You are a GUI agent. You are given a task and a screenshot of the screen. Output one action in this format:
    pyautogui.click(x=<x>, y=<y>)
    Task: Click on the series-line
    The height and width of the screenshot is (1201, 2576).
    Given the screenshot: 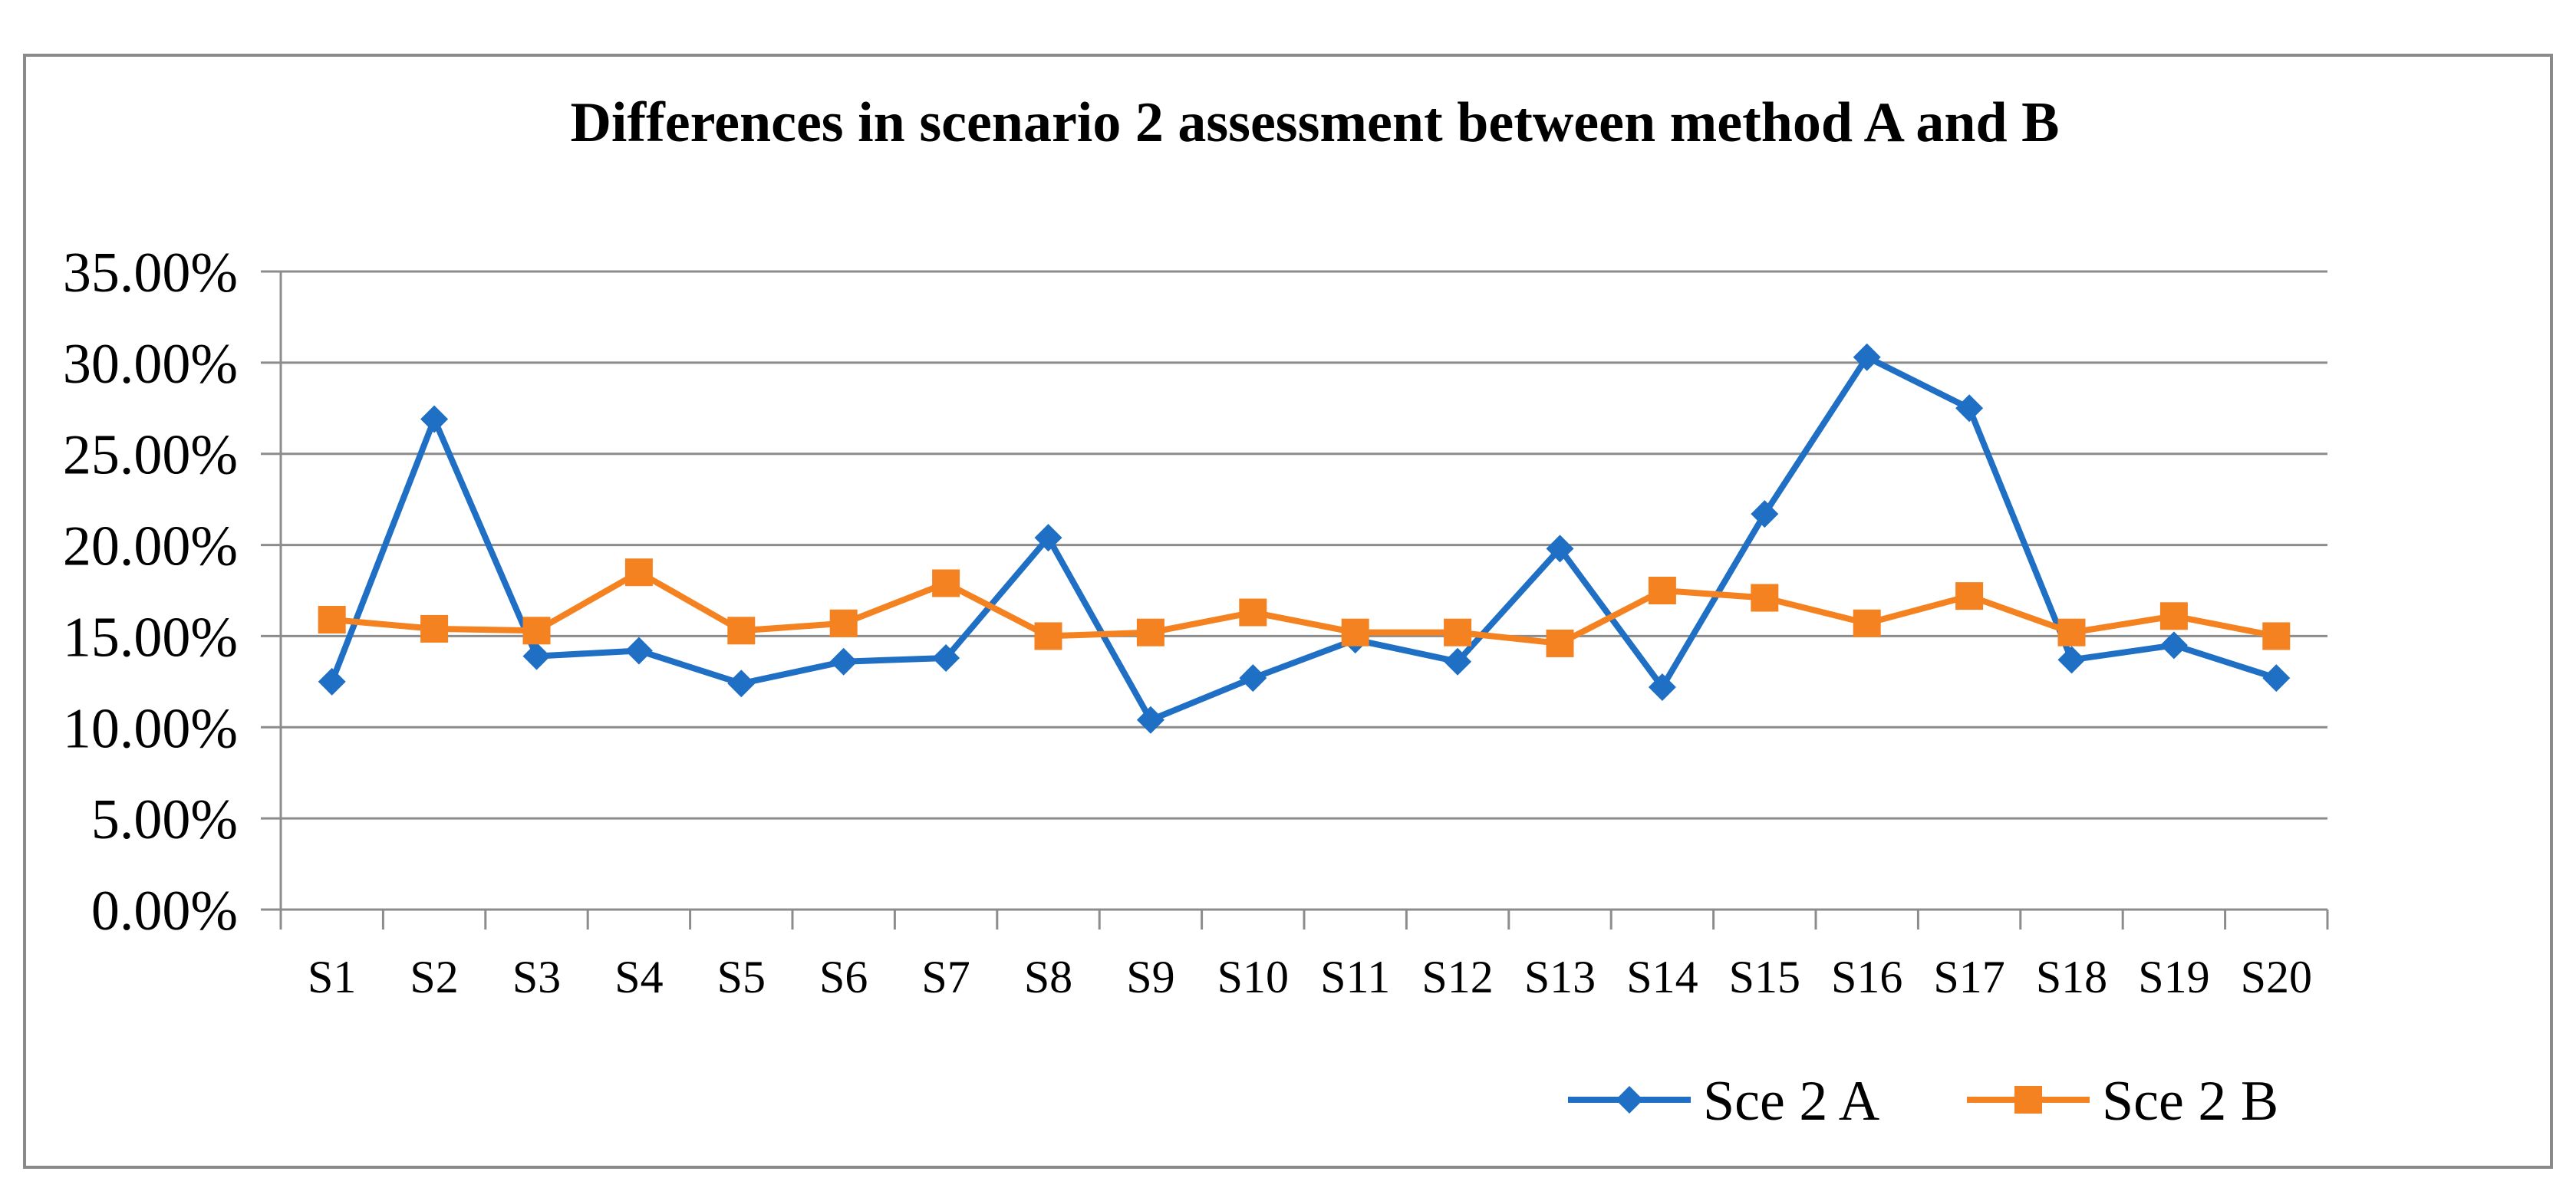 What is the action you would take?
    pyautogui.click(x=1304, y=608)
    